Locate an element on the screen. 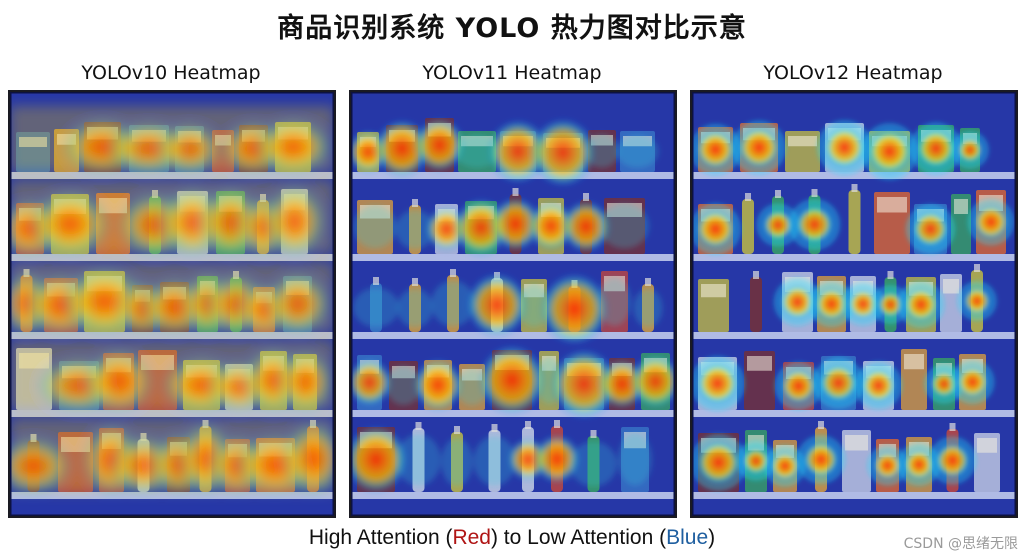  panel-title-yolov12: YOLOv12 Heatmap is located at coordinates (853, 73).